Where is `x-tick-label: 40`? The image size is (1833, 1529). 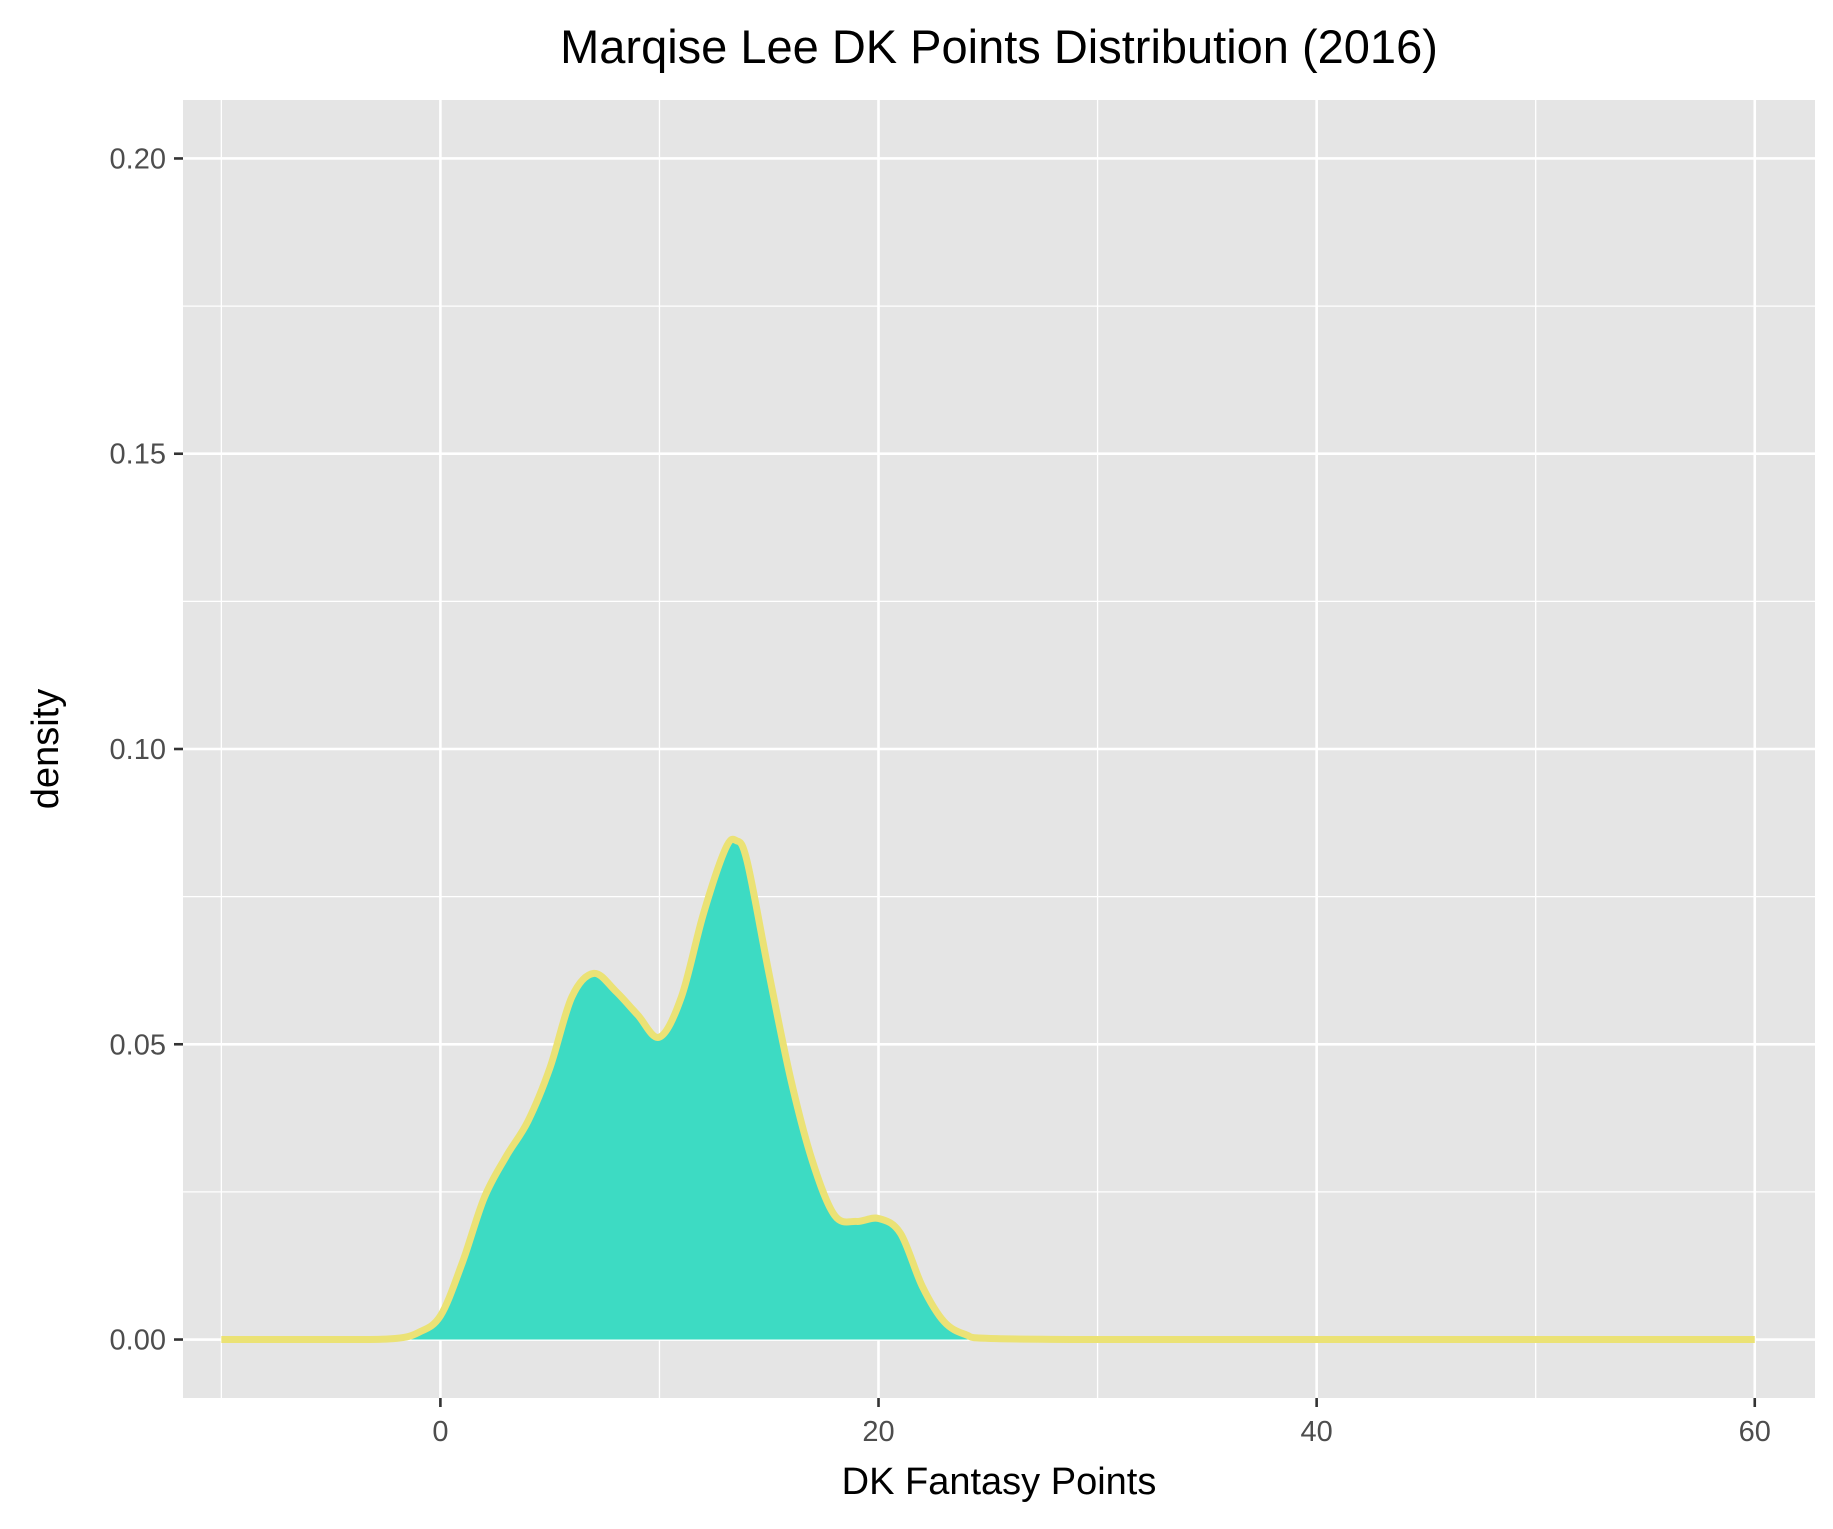
x-tick-label: 40 is located at coordinates (1317, 1432).